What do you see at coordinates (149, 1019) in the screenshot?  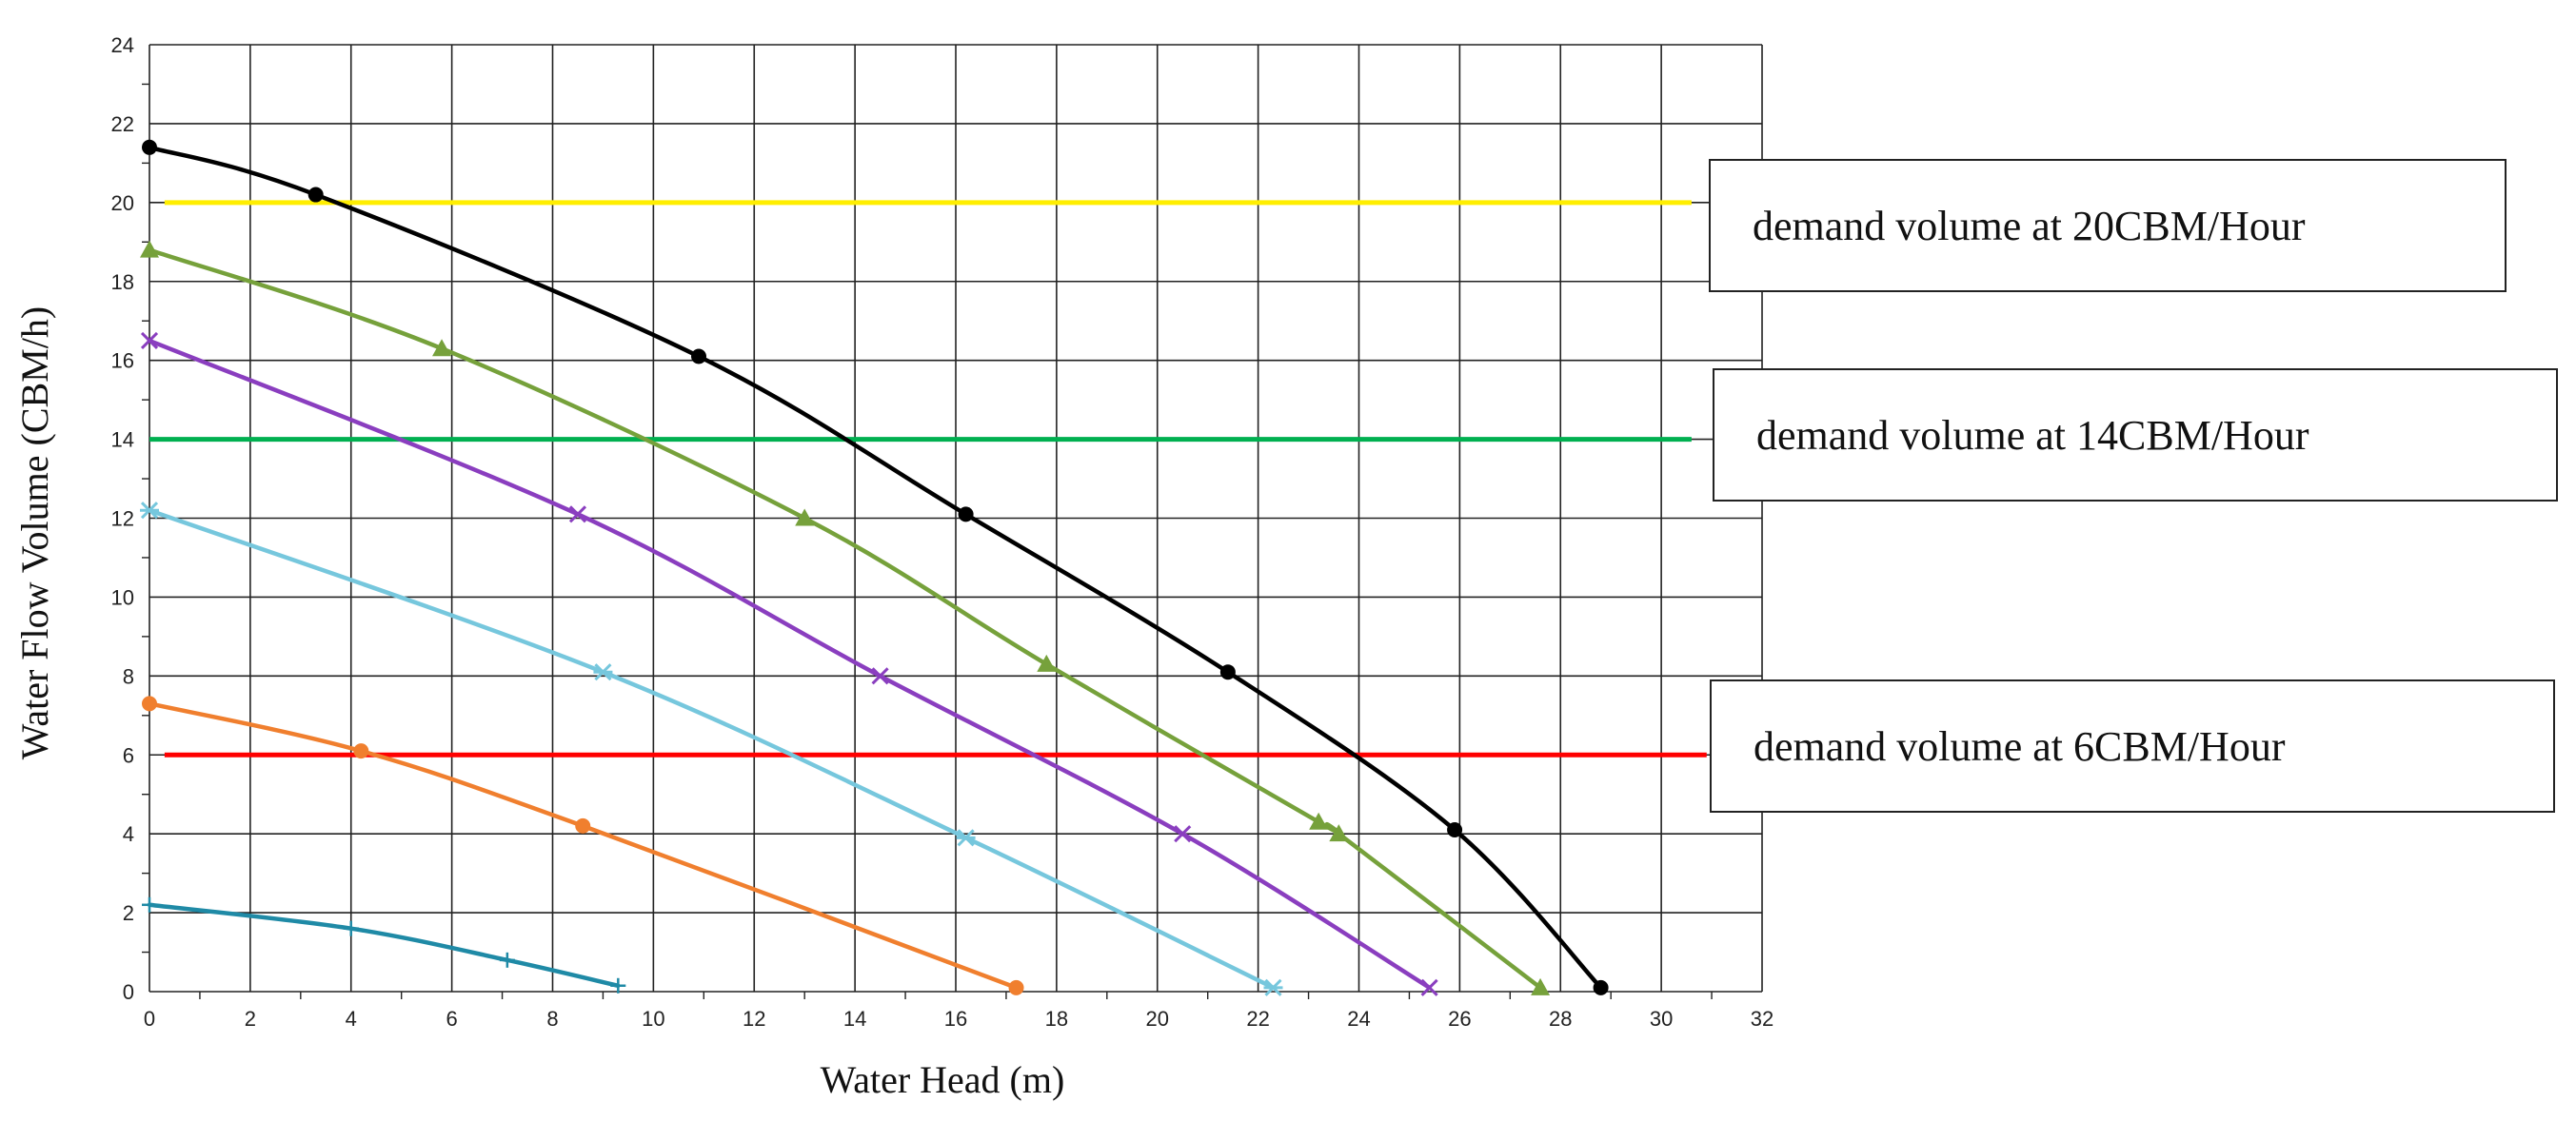 I see `x-tick-label: 0` at bounding box center [149, 1019].